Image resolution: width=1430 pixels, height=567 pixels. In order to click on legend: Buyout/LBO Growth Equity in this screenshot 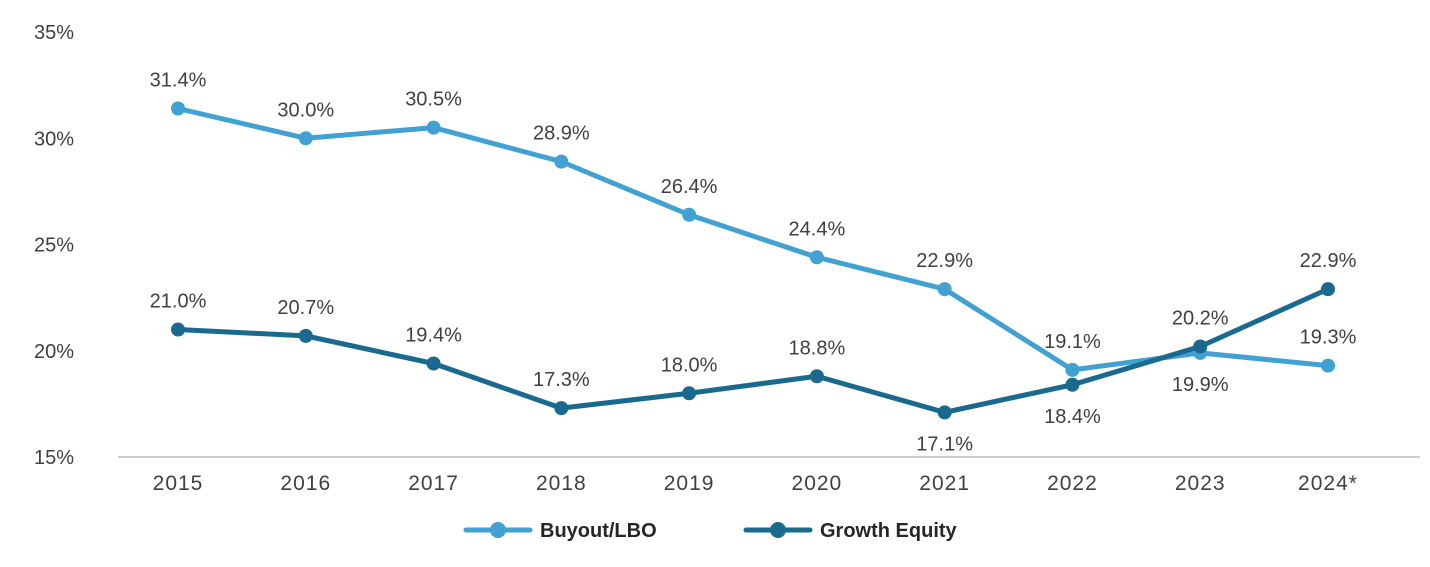, I will do `click(710, 531)`.